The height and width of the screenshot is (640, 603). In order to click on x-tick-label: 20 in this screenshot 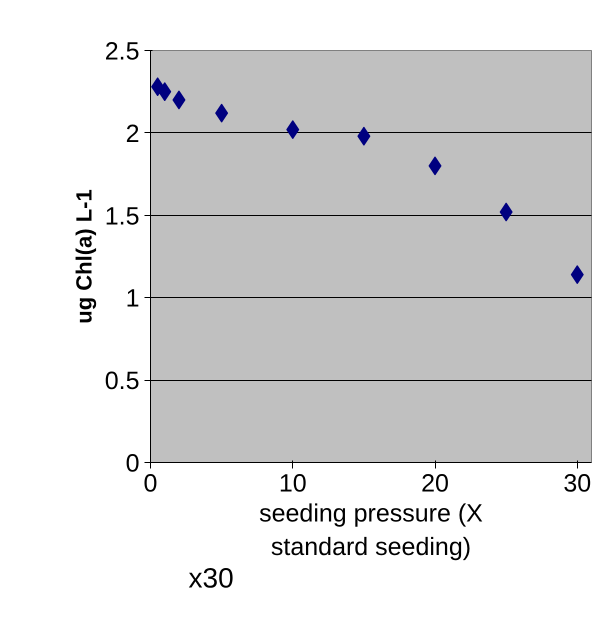, I will do `click(435, 484)`.